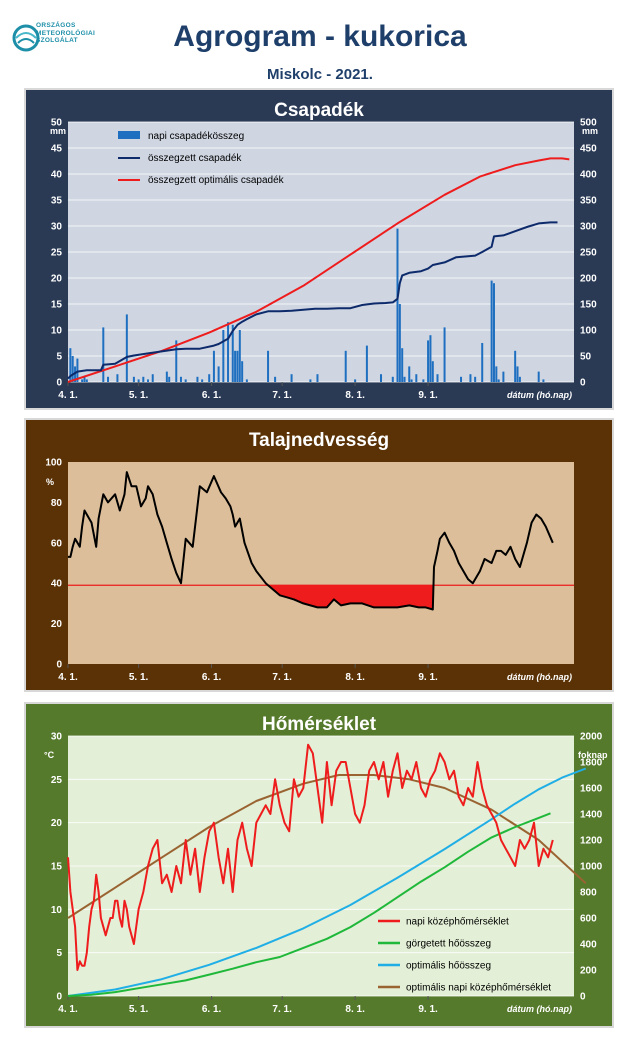 Image resolution: width=640 pixels, height=1048 pixels. What do you see at coordinates (355, 677) in the screenshot?
I see `x-tick-label: 8. 1.` at bounding box center [355, 677].